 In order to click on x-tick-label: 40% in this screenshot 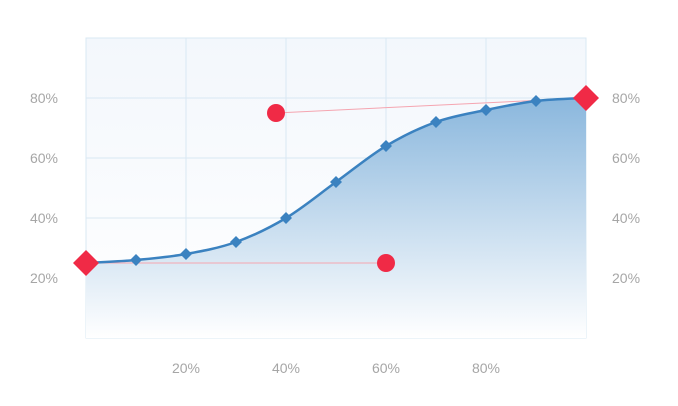, I will do `click(286, 368)`.